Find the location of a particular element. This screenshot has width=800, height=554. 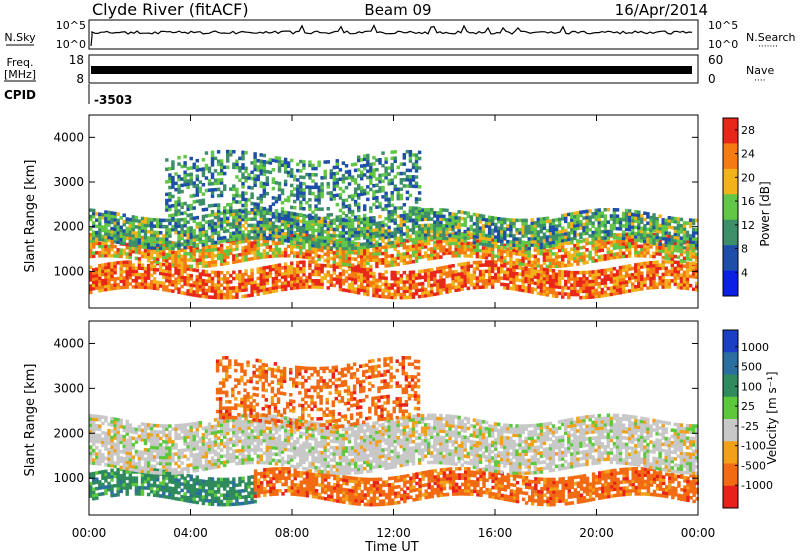

nsky-tick-bottom: 10^0 is located at coordinates (71, 44).